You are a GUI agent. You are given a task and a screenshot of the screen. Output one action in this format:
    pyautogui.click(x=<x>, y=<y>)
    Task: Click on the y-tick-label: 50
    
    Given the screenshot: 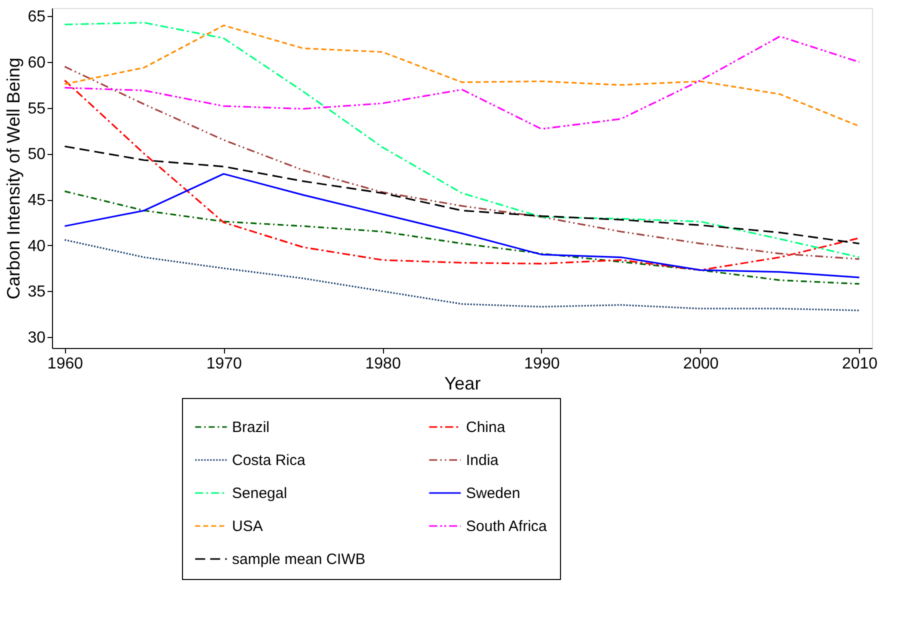 What is the action you would take?
    pyautogui.click(x=37, y=155)
    